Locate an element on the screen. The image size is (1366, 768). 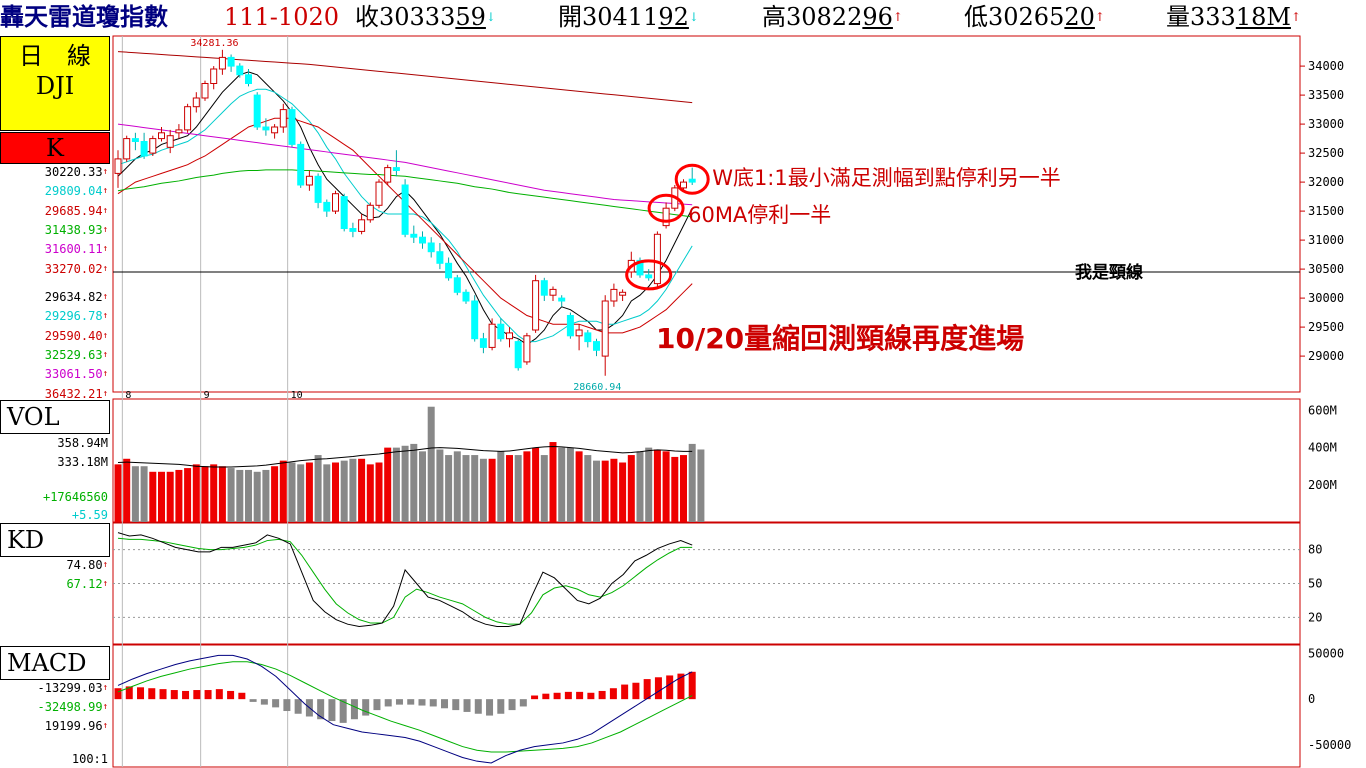
indicator-value: -13299.03↑ is located at coordinates (73, 688).